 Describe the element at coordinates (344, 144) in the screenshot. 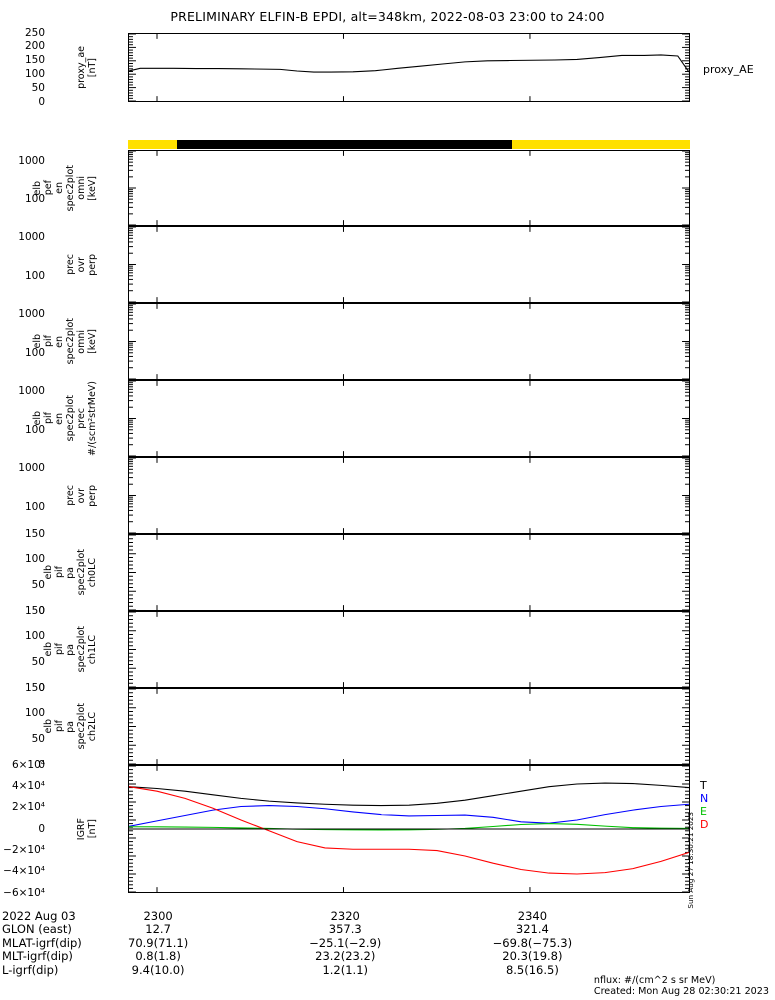

I see `daynight-segment-night` at that location.